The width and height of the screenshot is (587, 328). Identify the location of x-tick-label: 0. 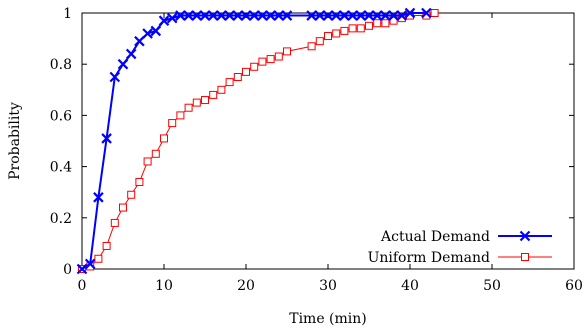
(82, 286).